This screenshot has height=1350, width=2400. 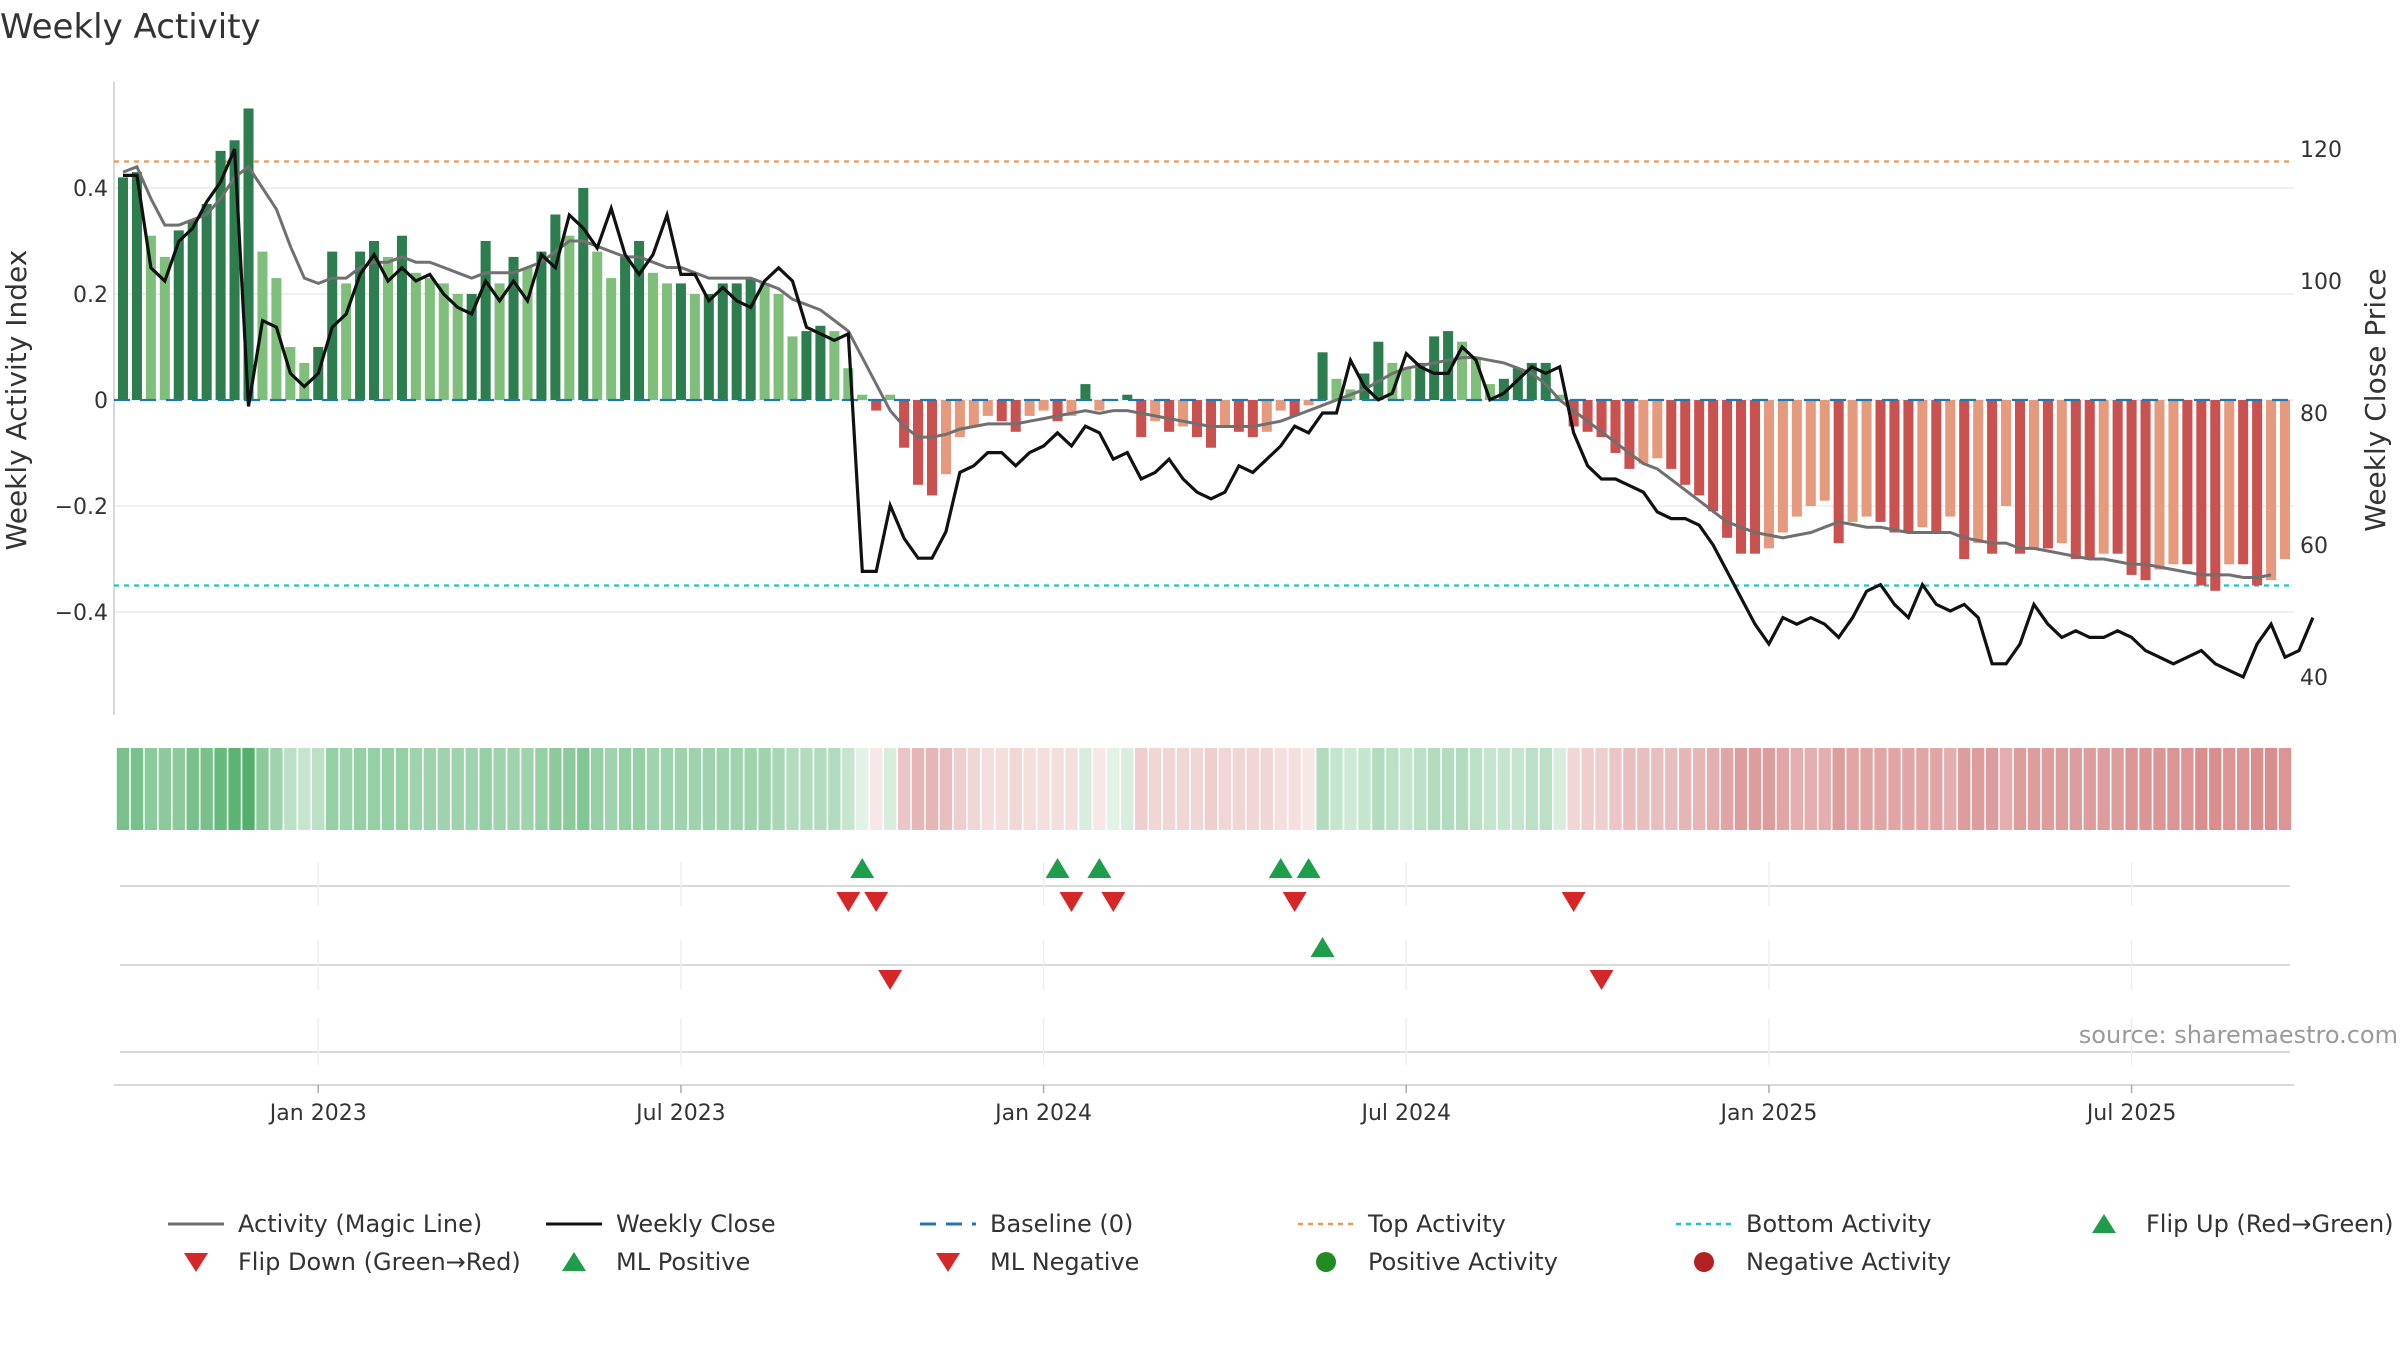 What do you see at coordinates (1436, 1224) in the screenshot?
I see `legend-label: Top Activity` at bounding box center [1436, 1224].